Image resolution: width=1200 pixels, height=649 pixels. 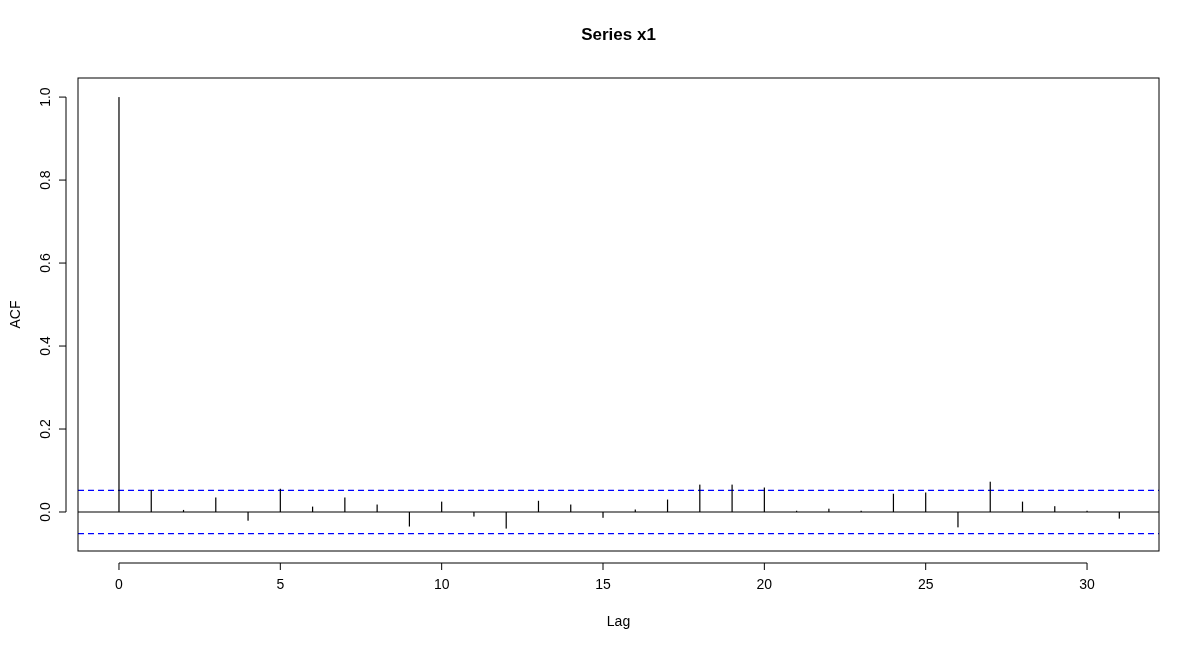 What do you see at coordinates (119, 584) in the screenshot?
I see `x-tick-label: 0` at bounding box center [119, 584].